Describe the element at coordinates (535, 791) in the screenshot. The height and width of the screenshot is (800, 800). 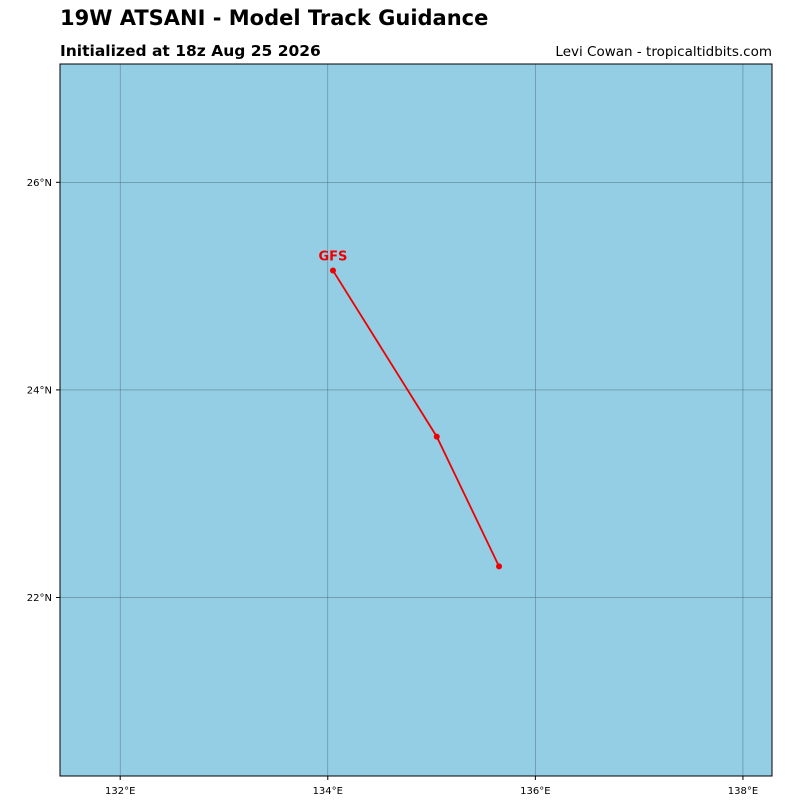
I see `lon-tick-label: 136°E` at that location.